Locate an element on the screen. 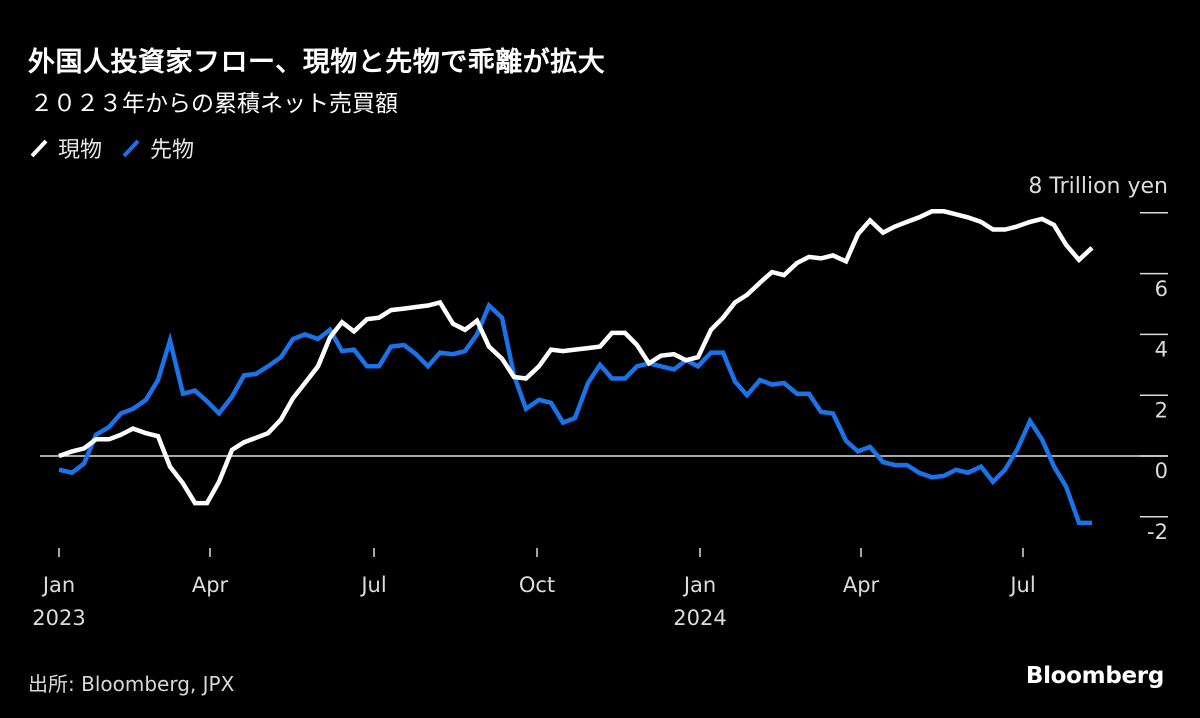 This screenshot has height=718, width=1200. legend: 現物 先物 is located at coordinates (120, 148).